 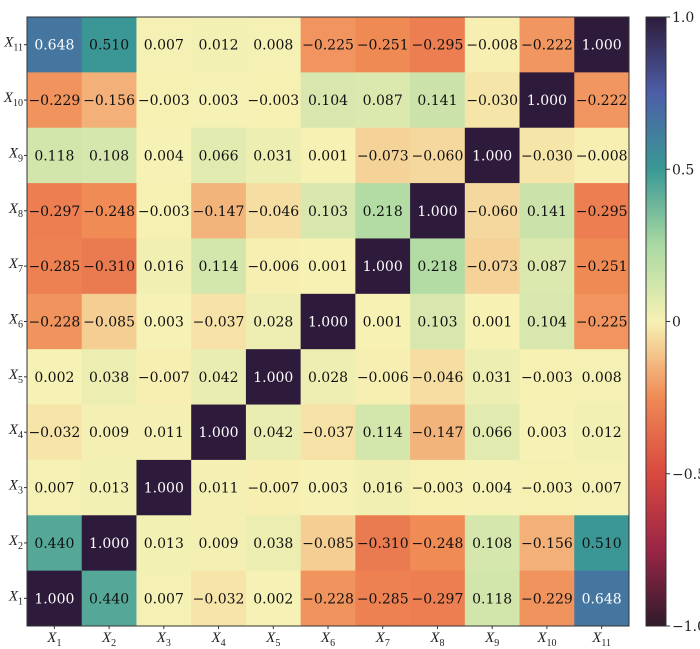 I want to click on cell-value-label: −0.297, so click(x=54, y=212).